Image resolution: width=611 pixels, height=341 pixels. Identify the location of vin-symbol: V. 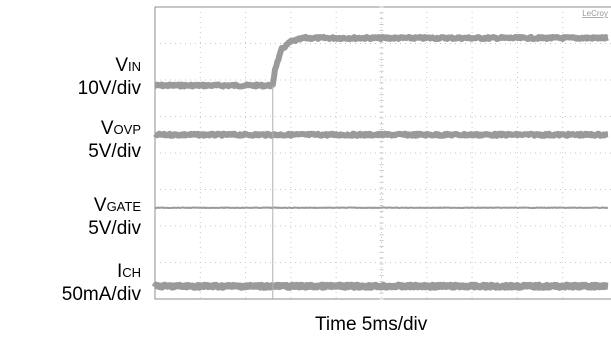
(121, 65).